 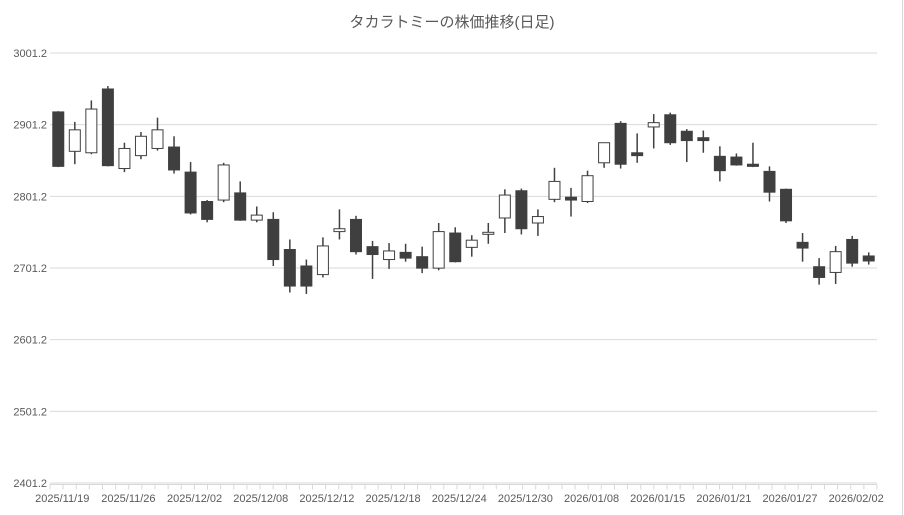 I want to click on y-axis-label: 2901.2, so click(x=30, y=126).